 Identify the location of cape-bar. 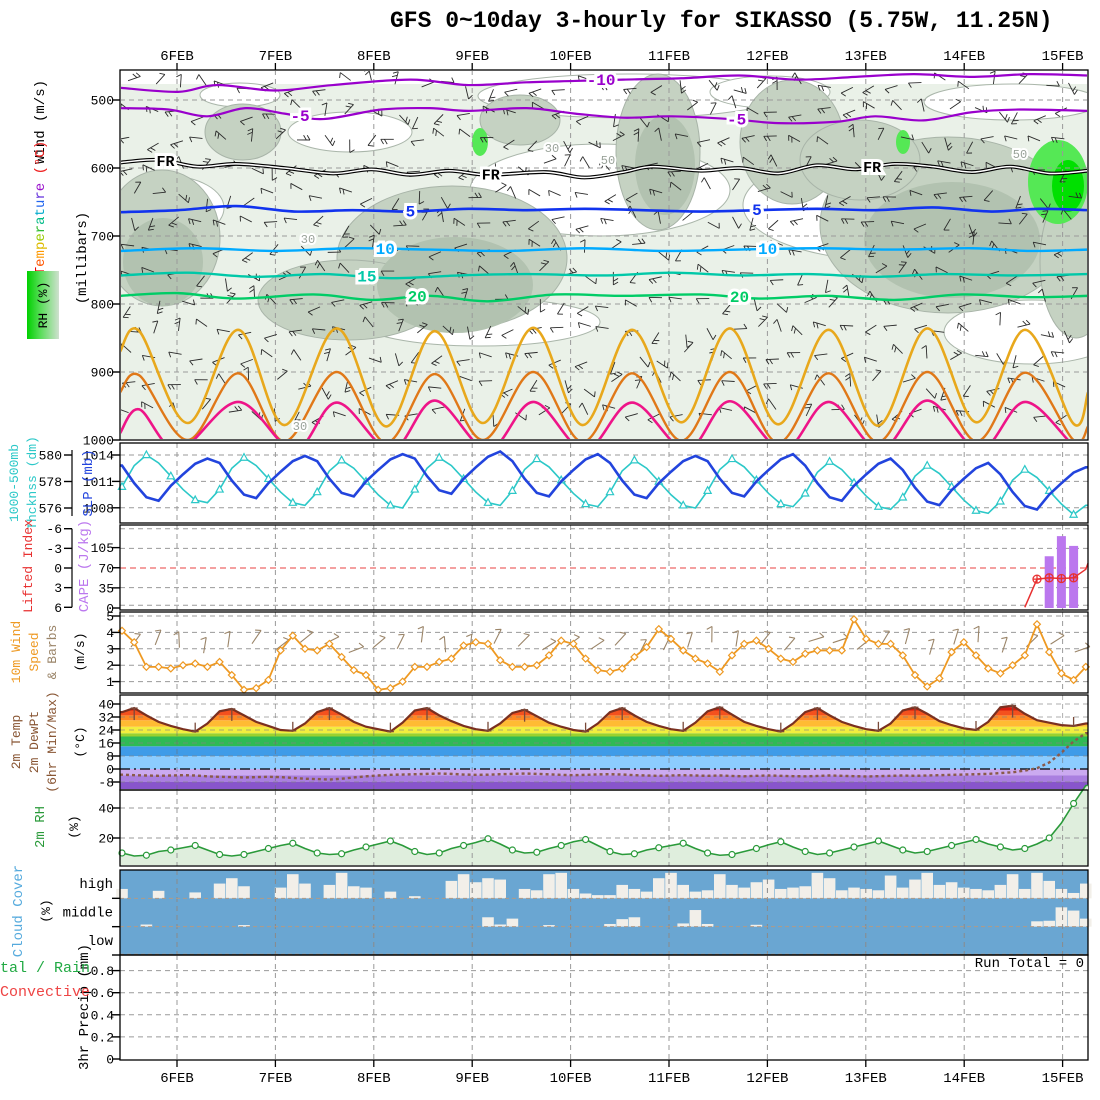
(1061, 572).